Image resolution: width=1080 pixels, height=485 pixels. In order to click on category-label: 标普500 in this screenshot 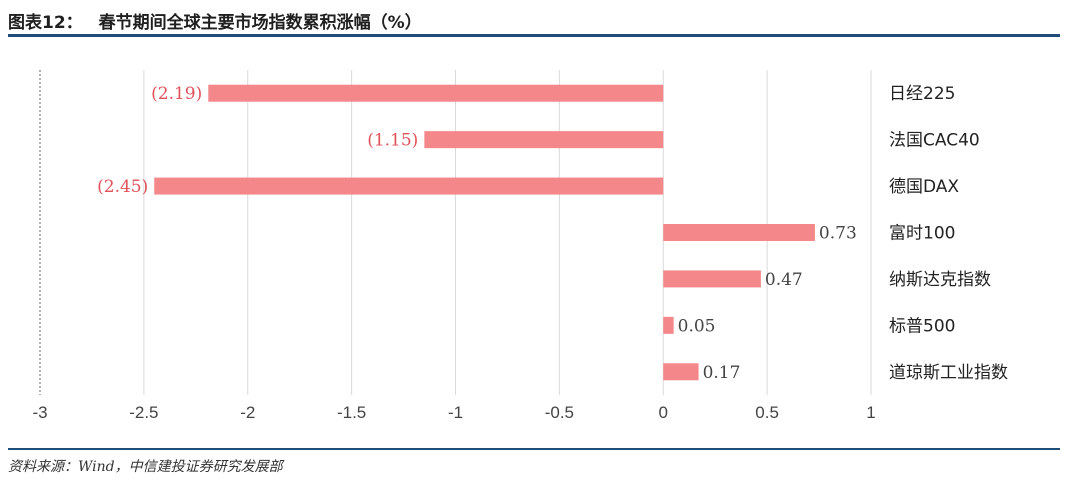, I will do `click(922, 326)`.